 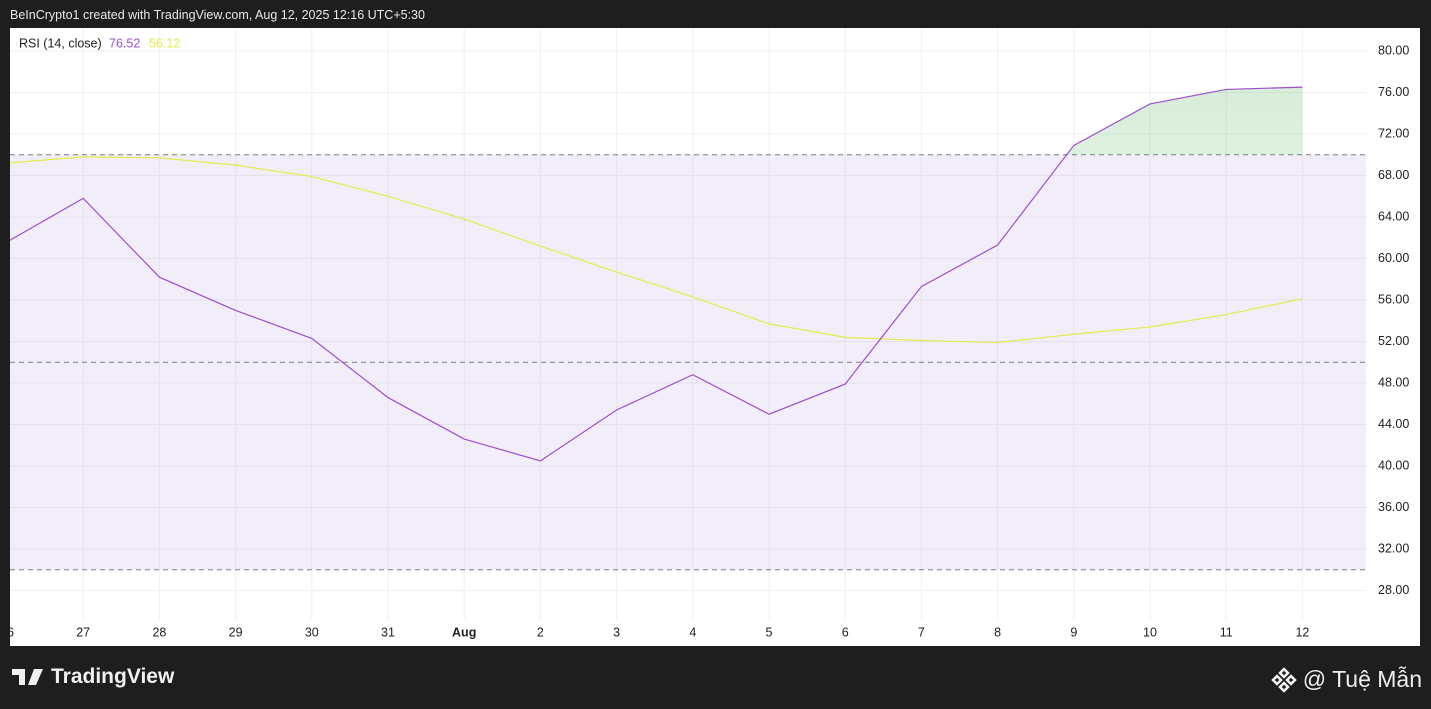 I want to click on indicator-title: RSI (14, close), so click(x=60, y=43).